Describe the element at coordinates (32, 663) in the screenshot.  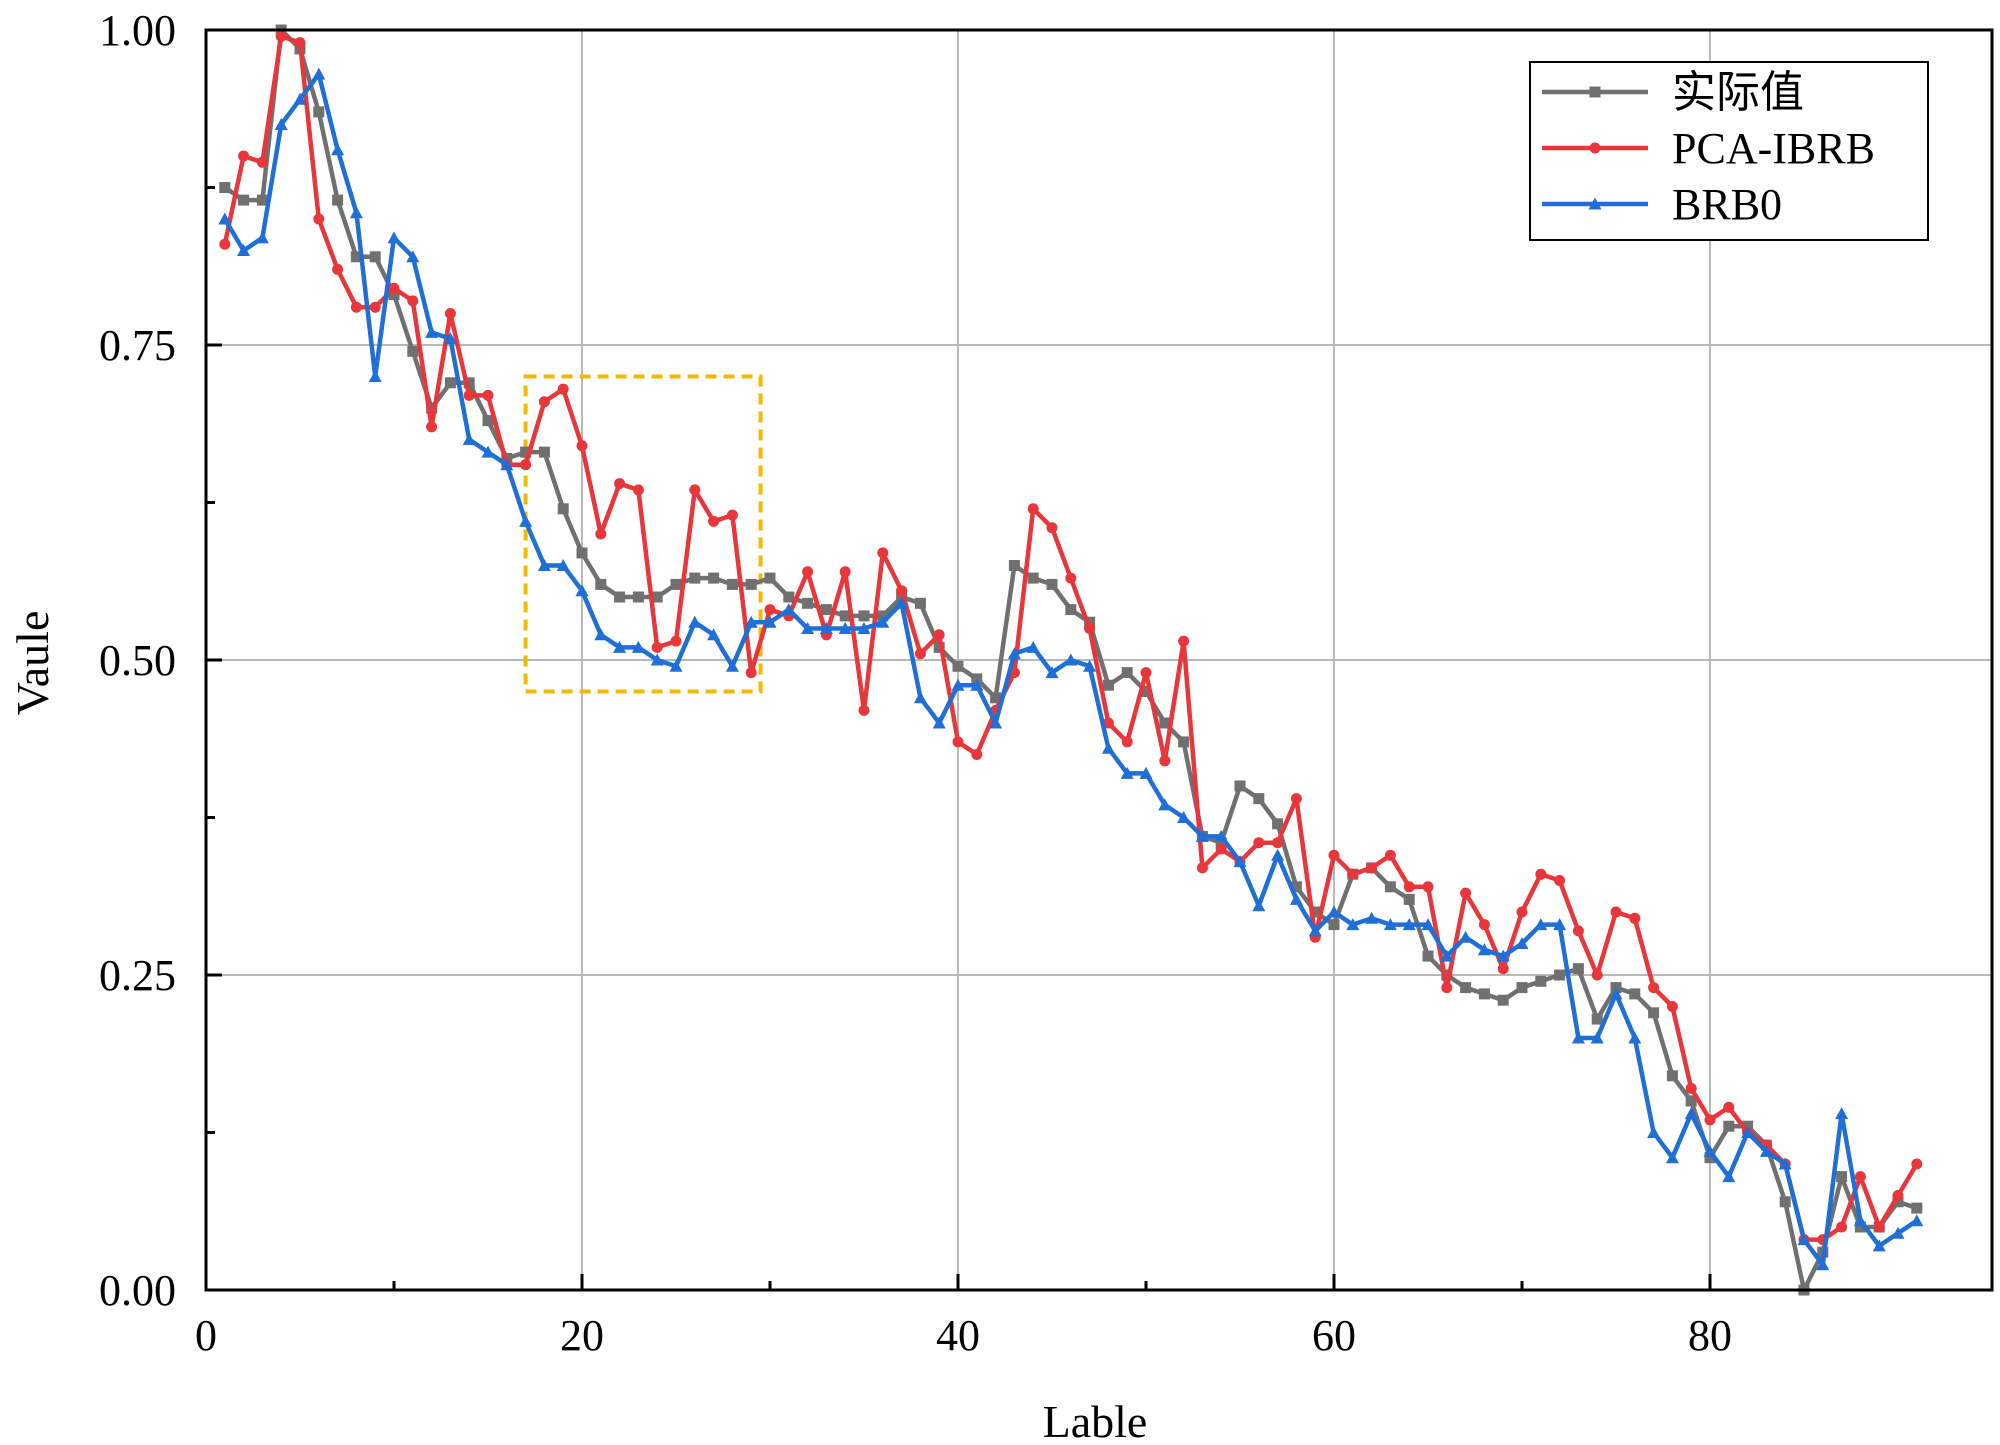
I see `y-axis-title: Vaule` at that location.